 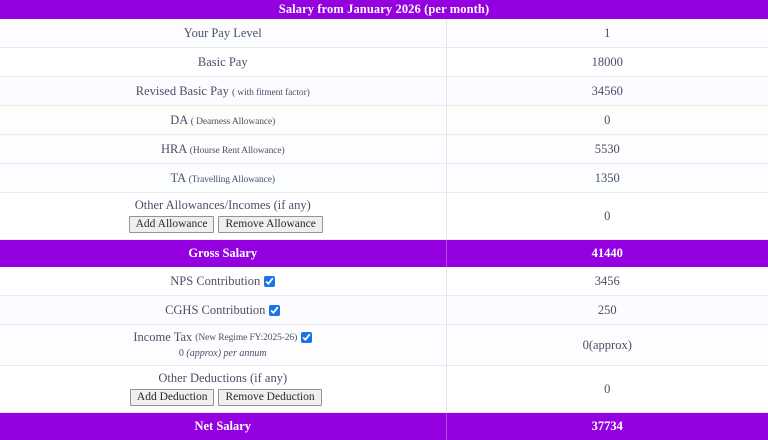 I want to click on income-tax-note: 0 (approx) per annum, so click(x=223, y=353).